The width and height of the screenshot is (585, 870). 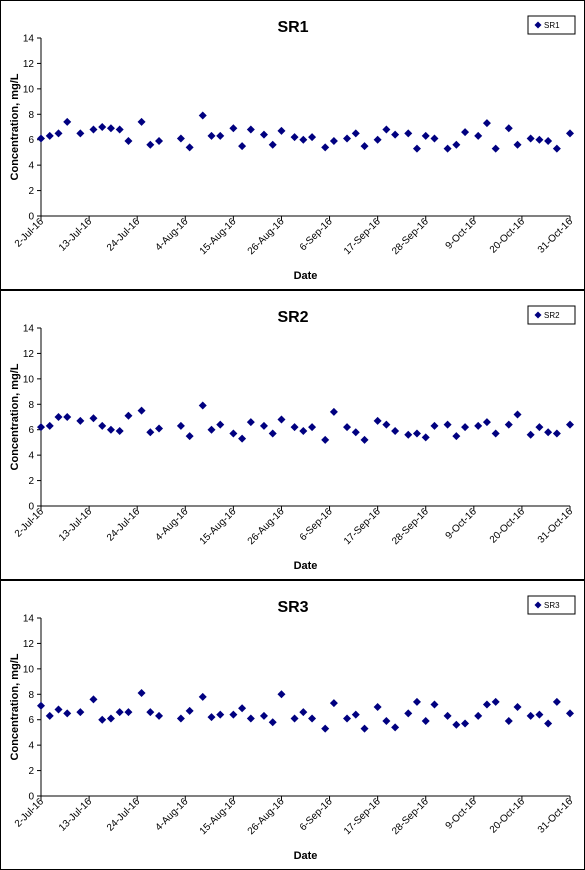 I want to click on legend: SR1, so click(x=551, y=25).